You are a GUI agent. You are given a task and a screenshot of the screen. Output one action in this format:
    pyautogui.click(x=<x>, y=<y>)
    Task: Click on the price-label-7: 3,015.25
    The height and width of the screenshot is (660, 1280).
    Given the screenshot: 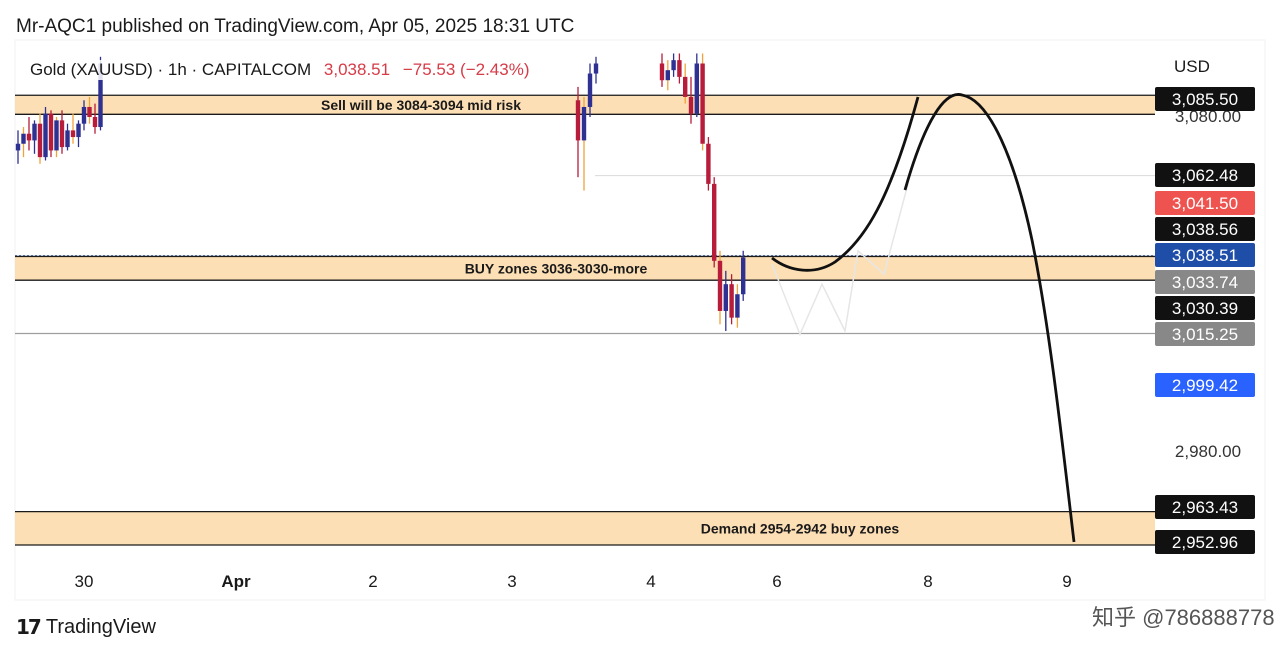 What is the action you would take?
    pyautogui.click(x=1205, y=334)
    